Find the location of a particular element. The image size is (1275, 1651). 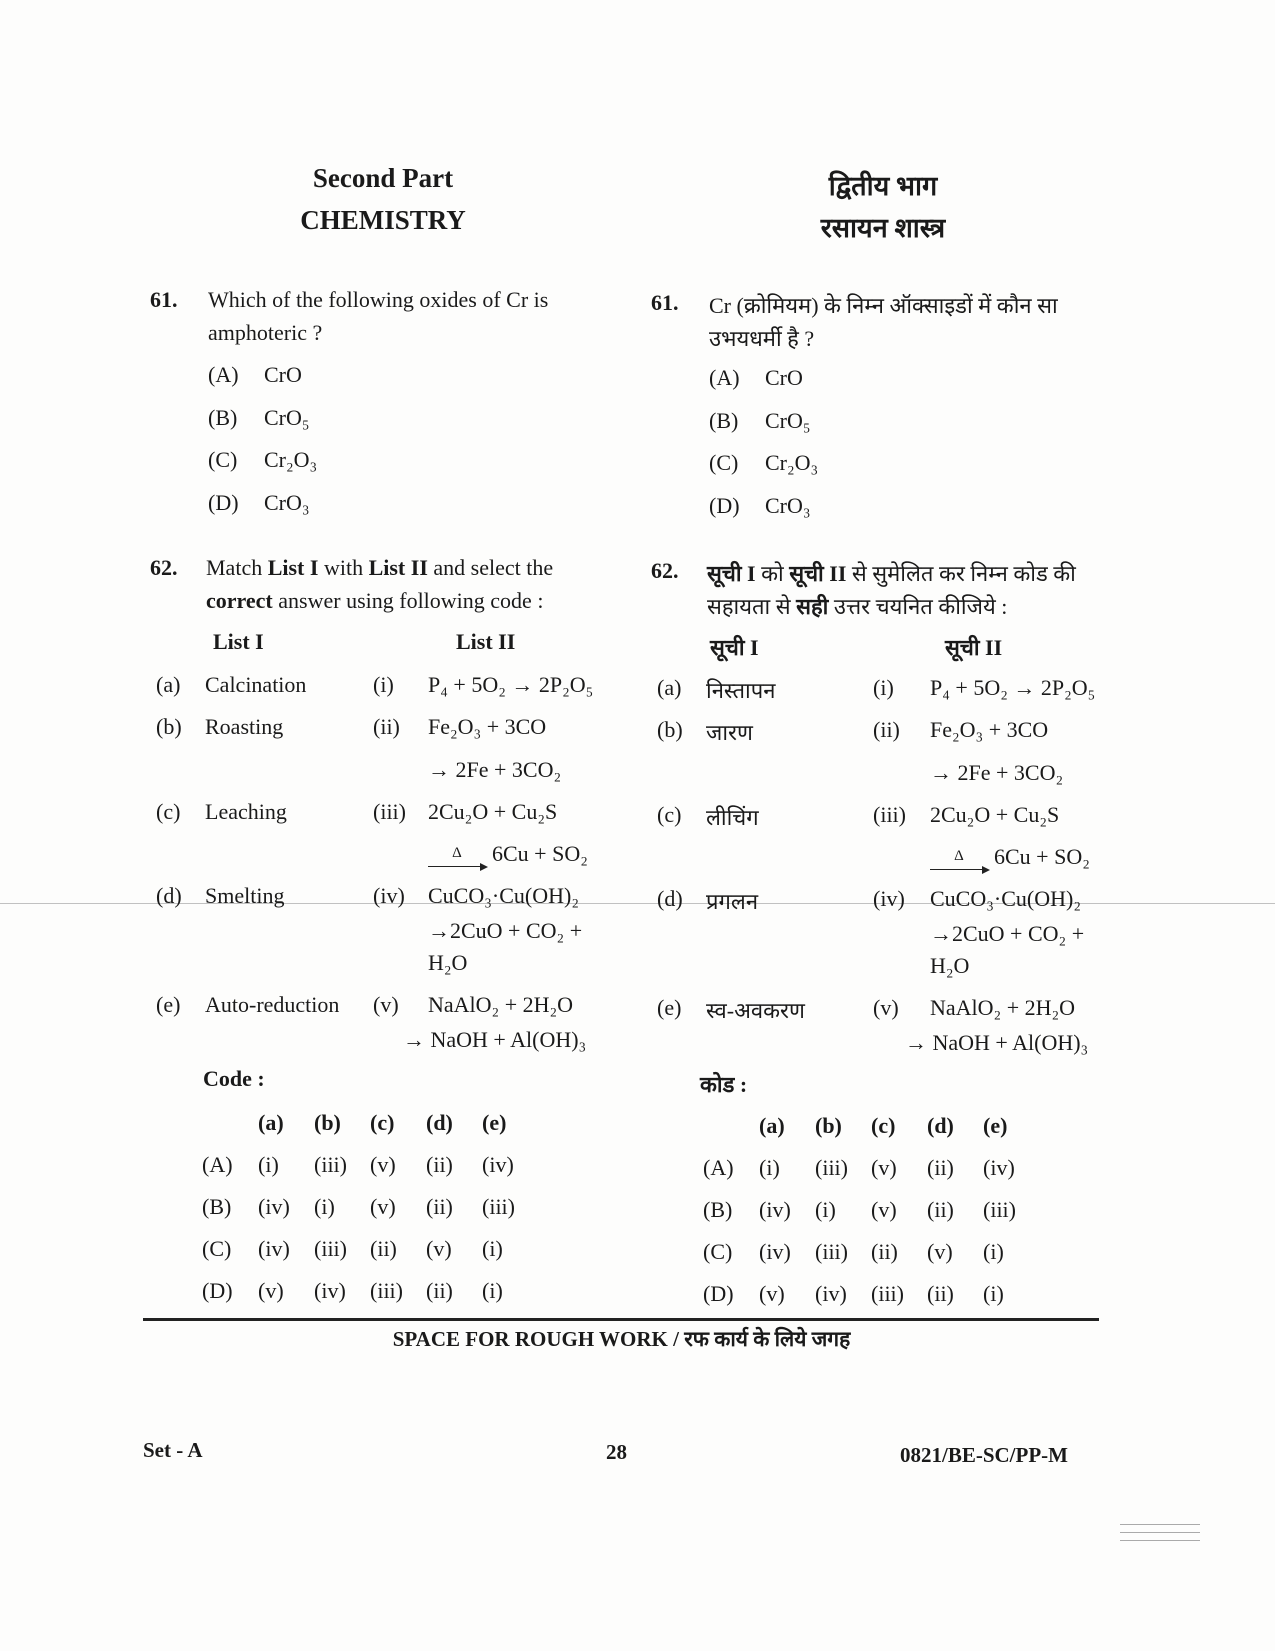

code-column-header: (b) is located at coordinates (828, 1125).